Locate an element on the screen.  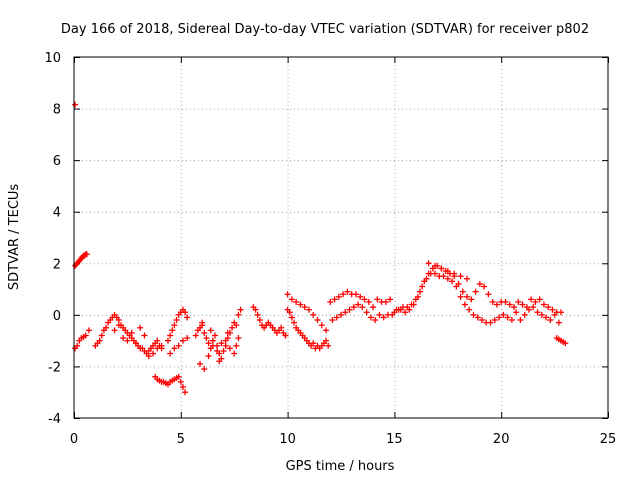
y-tick-label: 10 is located at coordinates (52, 58).